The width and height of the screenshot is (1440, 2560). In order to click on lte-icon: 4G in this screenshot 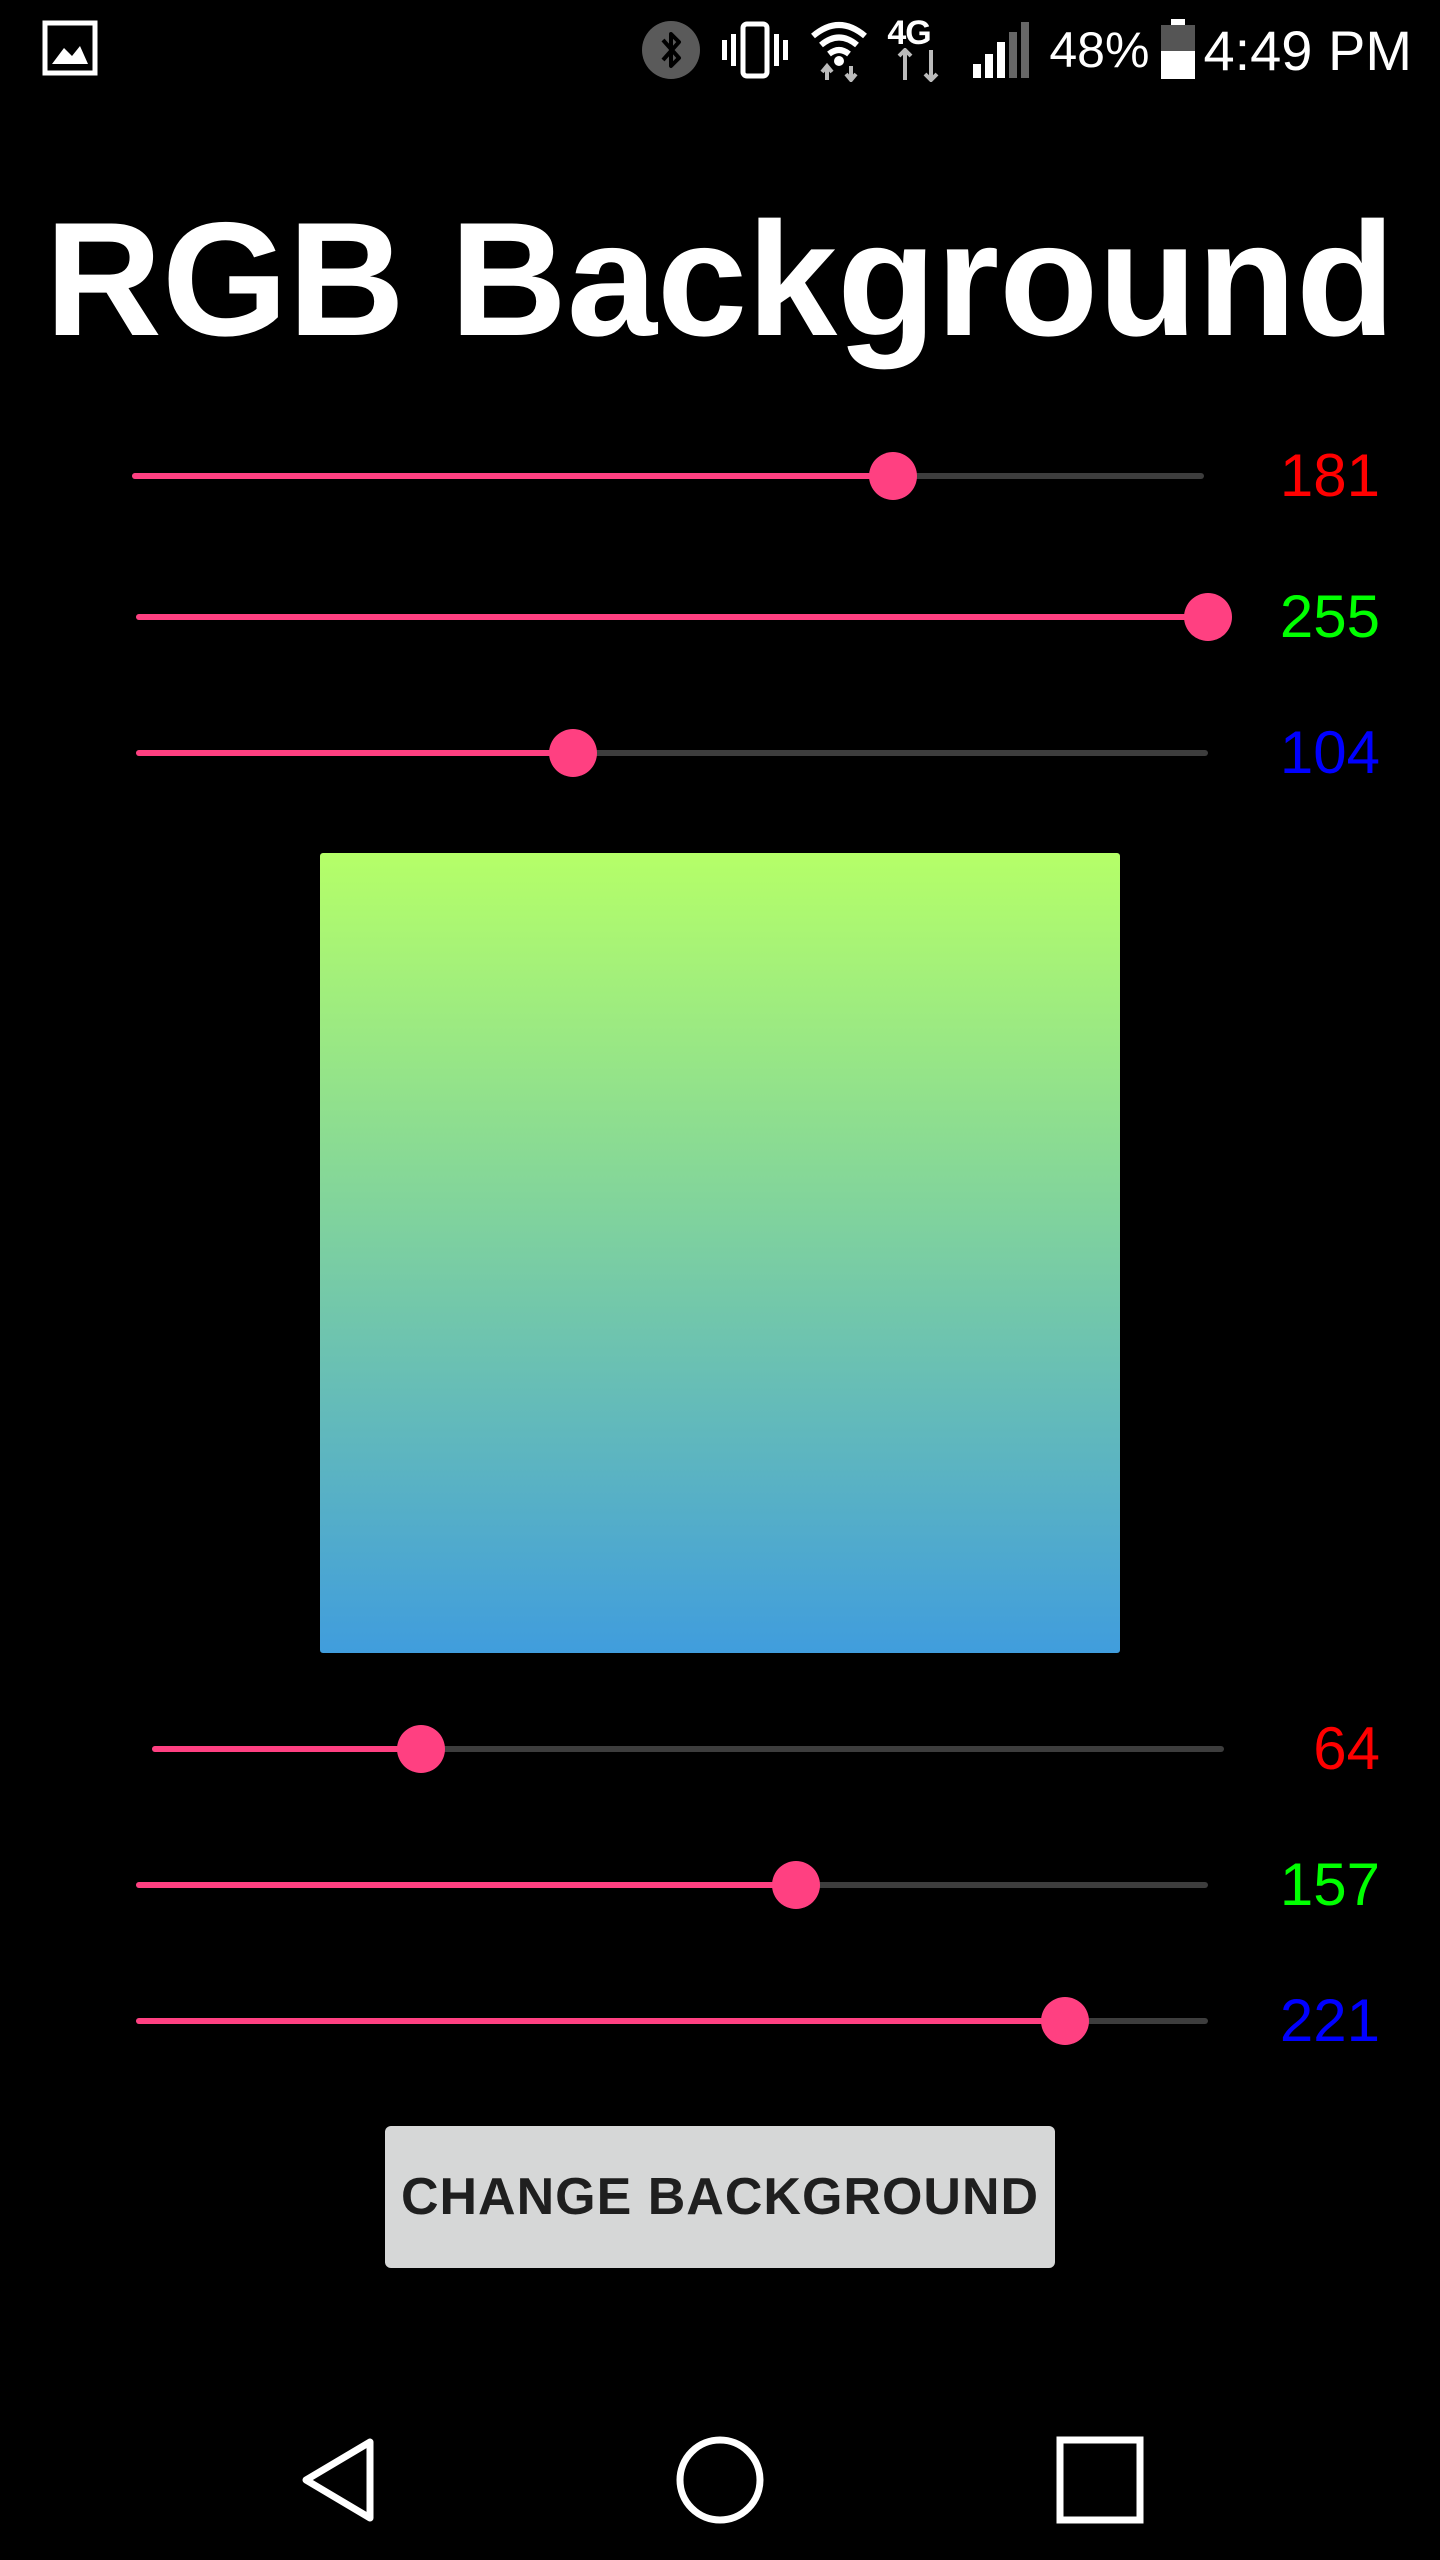, I will do `click(920, 48)`.